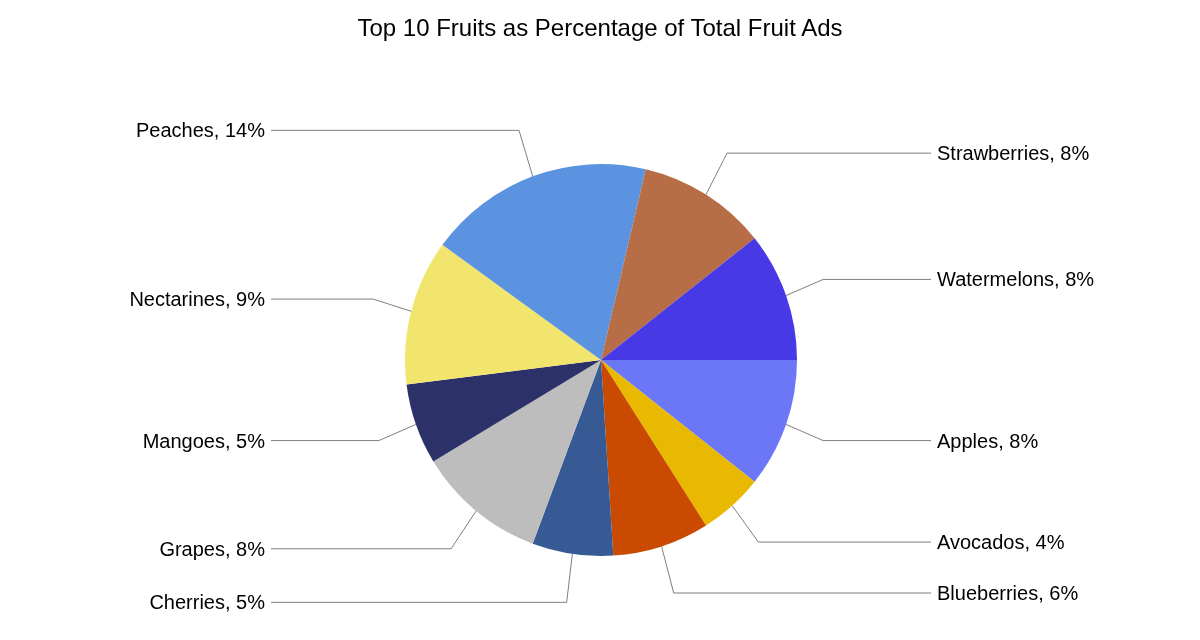 The width and height of the screenshot is (1200, 640). I want to click on slice-label: Apples, 8%, so click(988, 440).